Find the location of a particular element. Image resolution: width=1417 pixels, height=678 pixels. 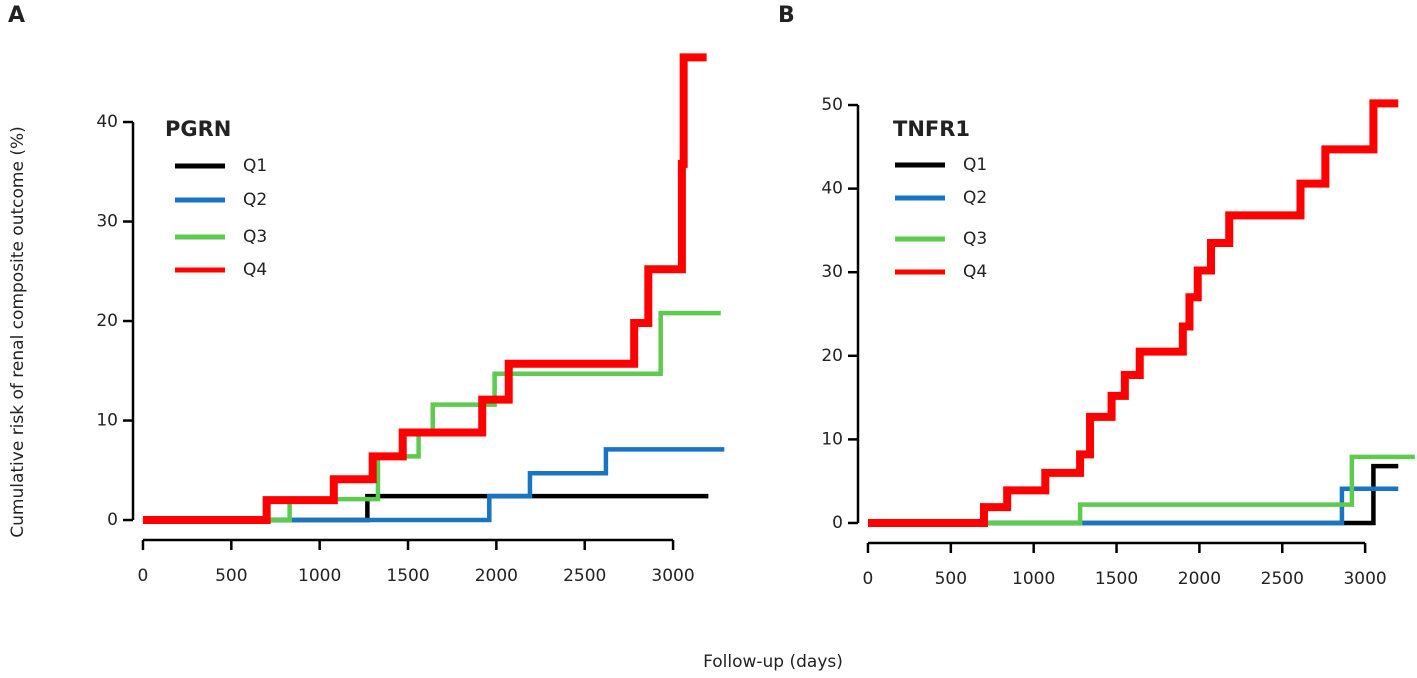

y-tick-label: 50 is located at coordinates (832, 105).